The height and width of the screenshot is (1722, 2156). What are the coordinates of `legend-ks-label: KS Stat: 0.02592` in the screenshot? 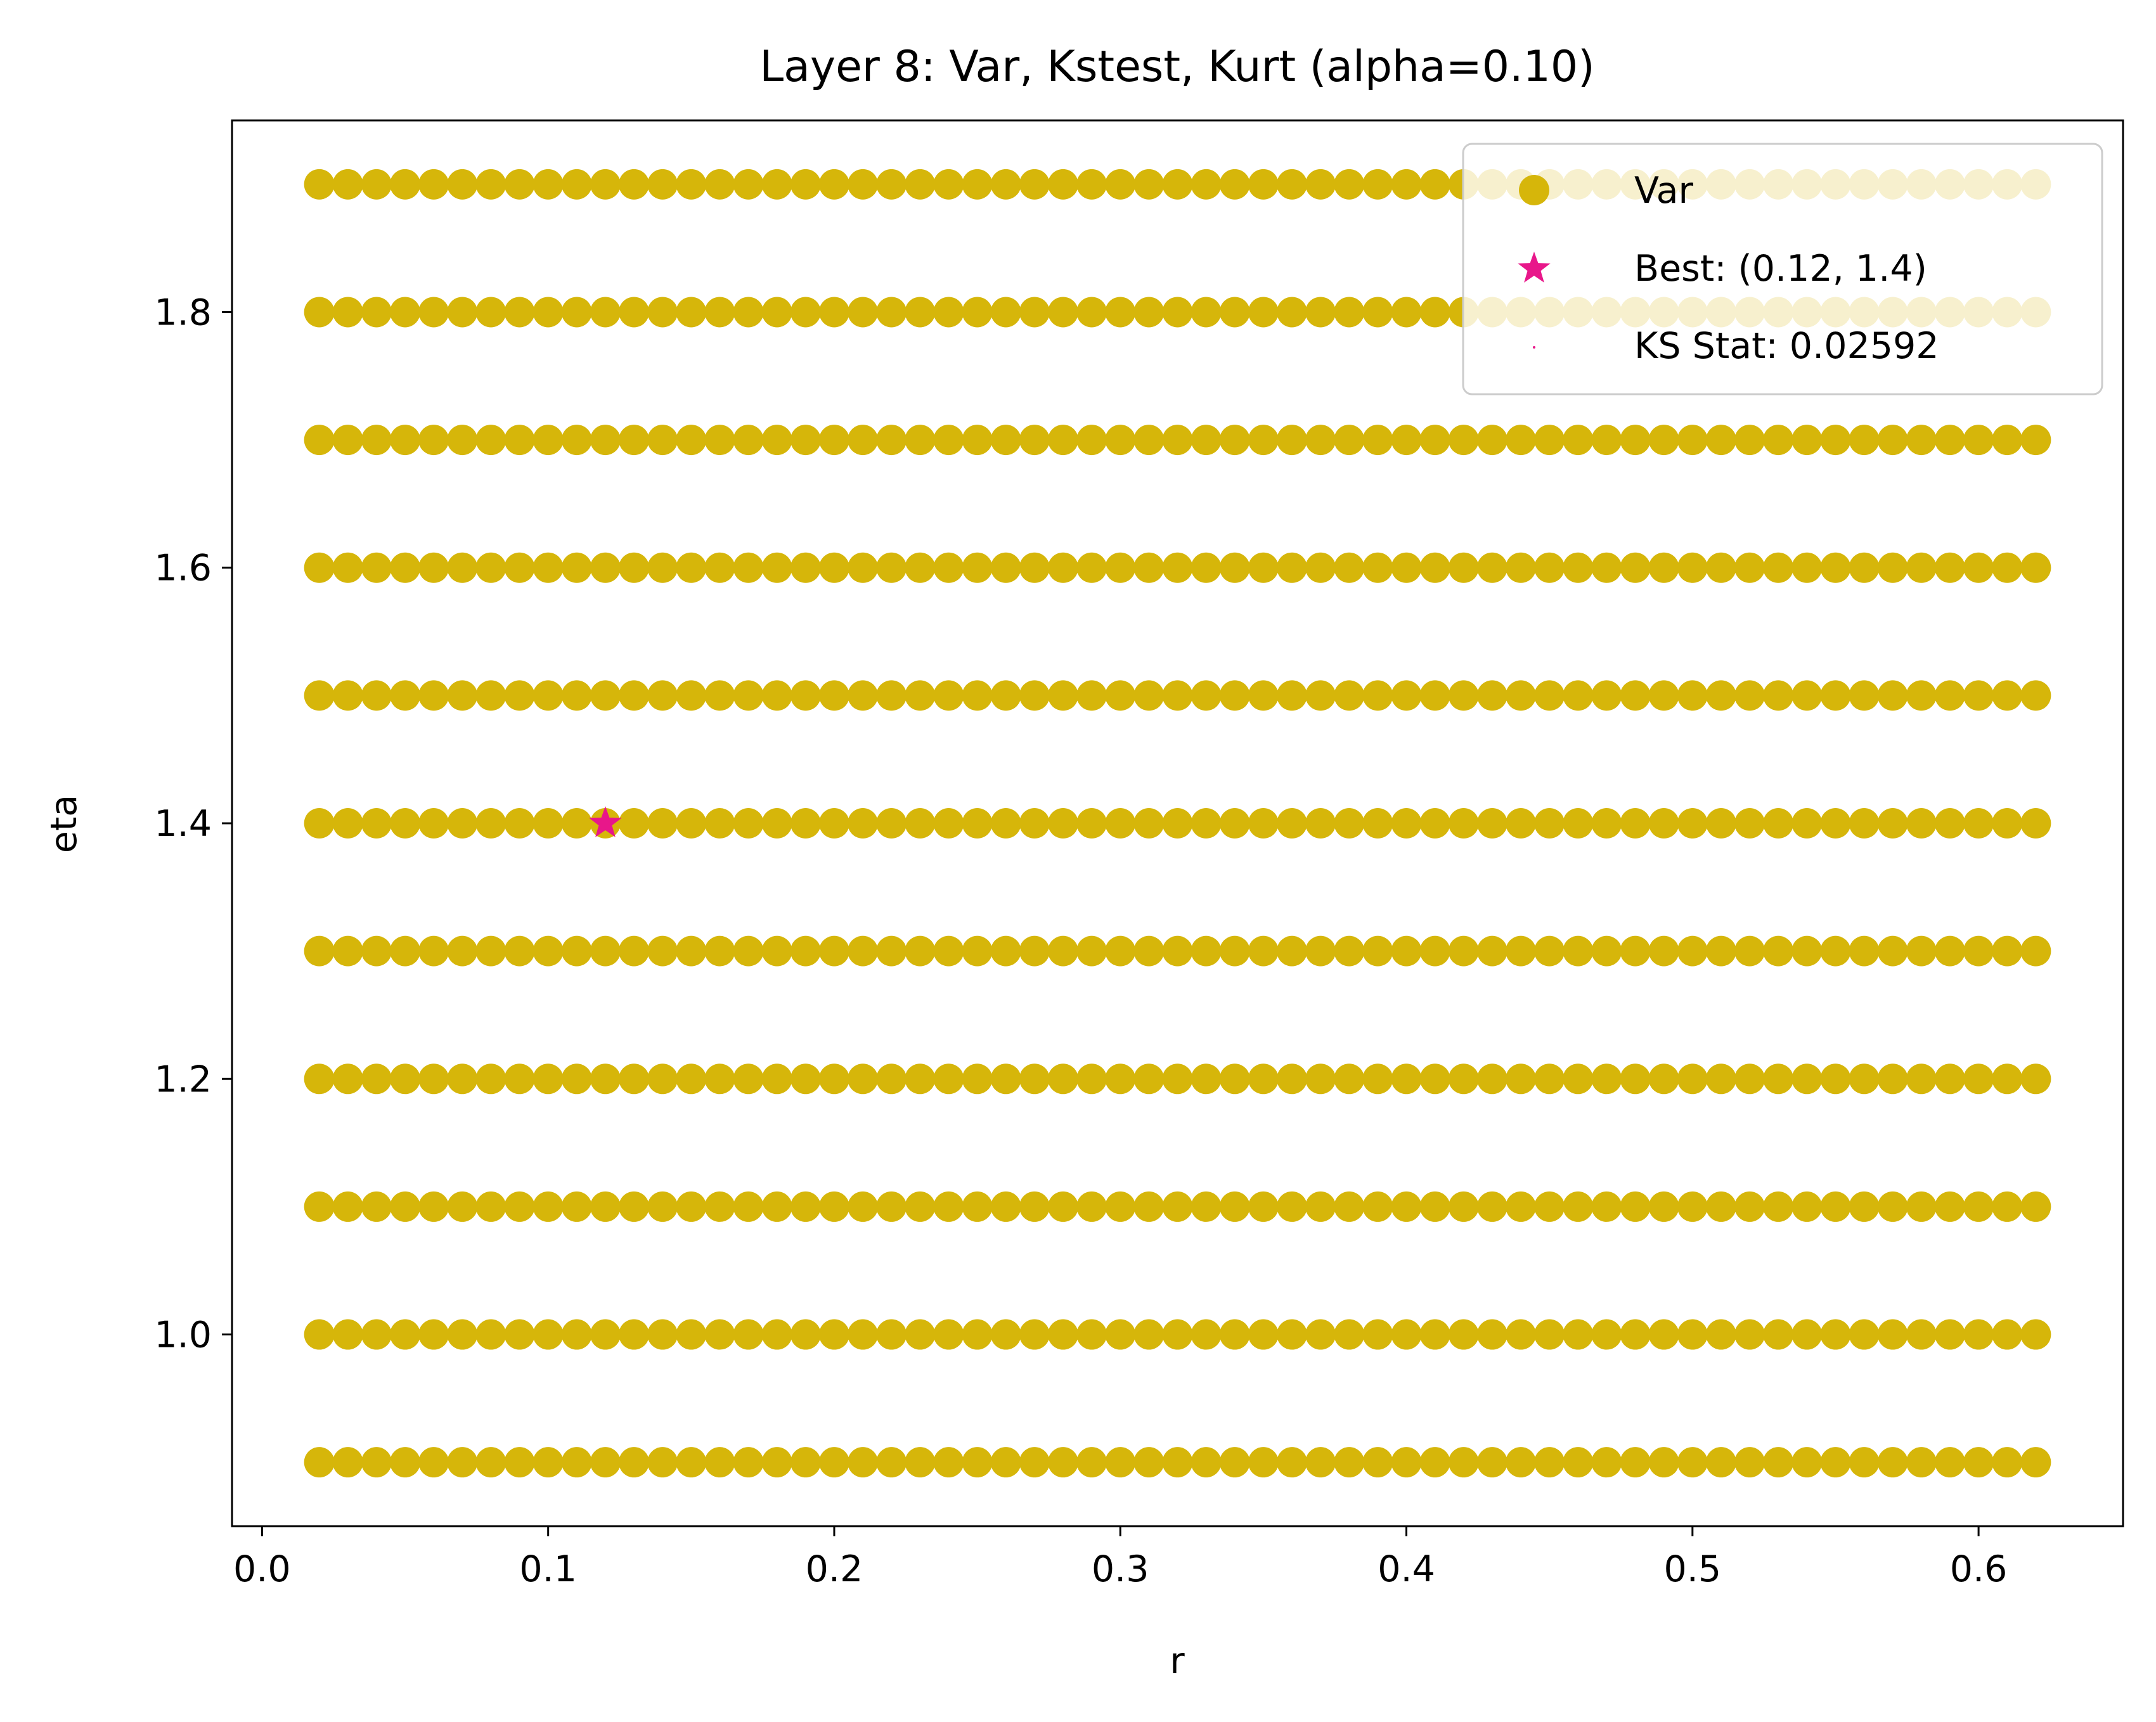 It's located at (1786, 346).